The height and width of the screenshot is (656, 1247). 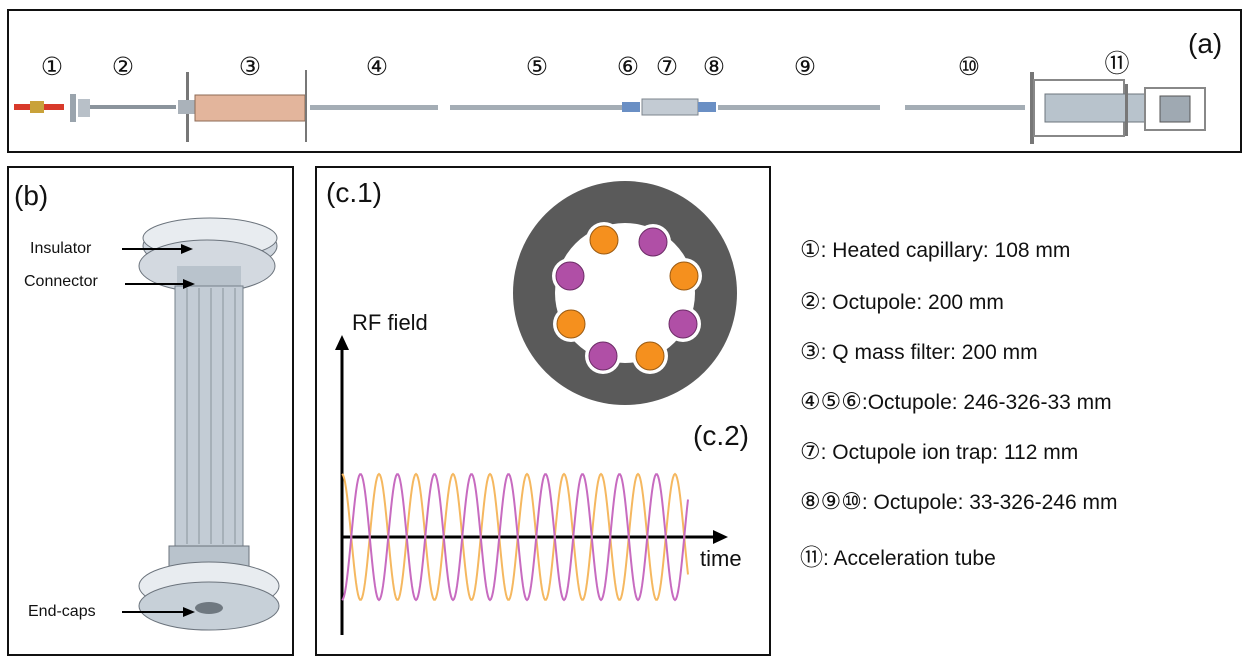 I want to click on rf-field-axis-label: RF field, so click(x=390, y=322).